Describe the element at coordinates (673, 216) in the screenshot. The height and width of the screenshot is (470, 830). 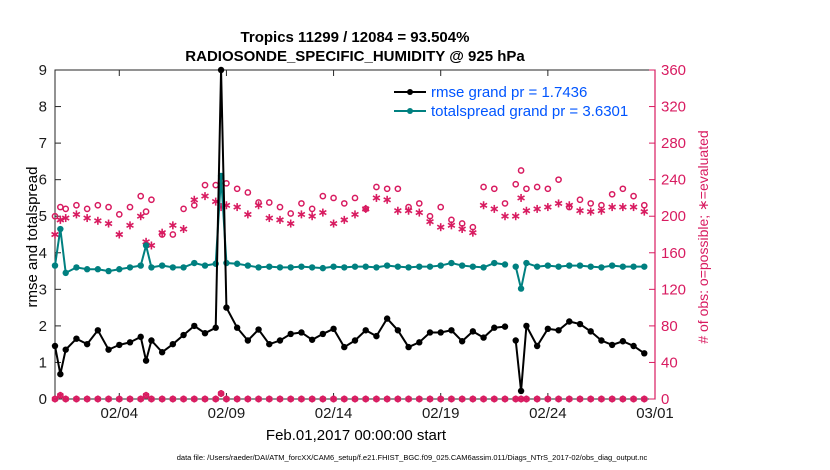
I see `y-right-tick-label: 200` at that location.